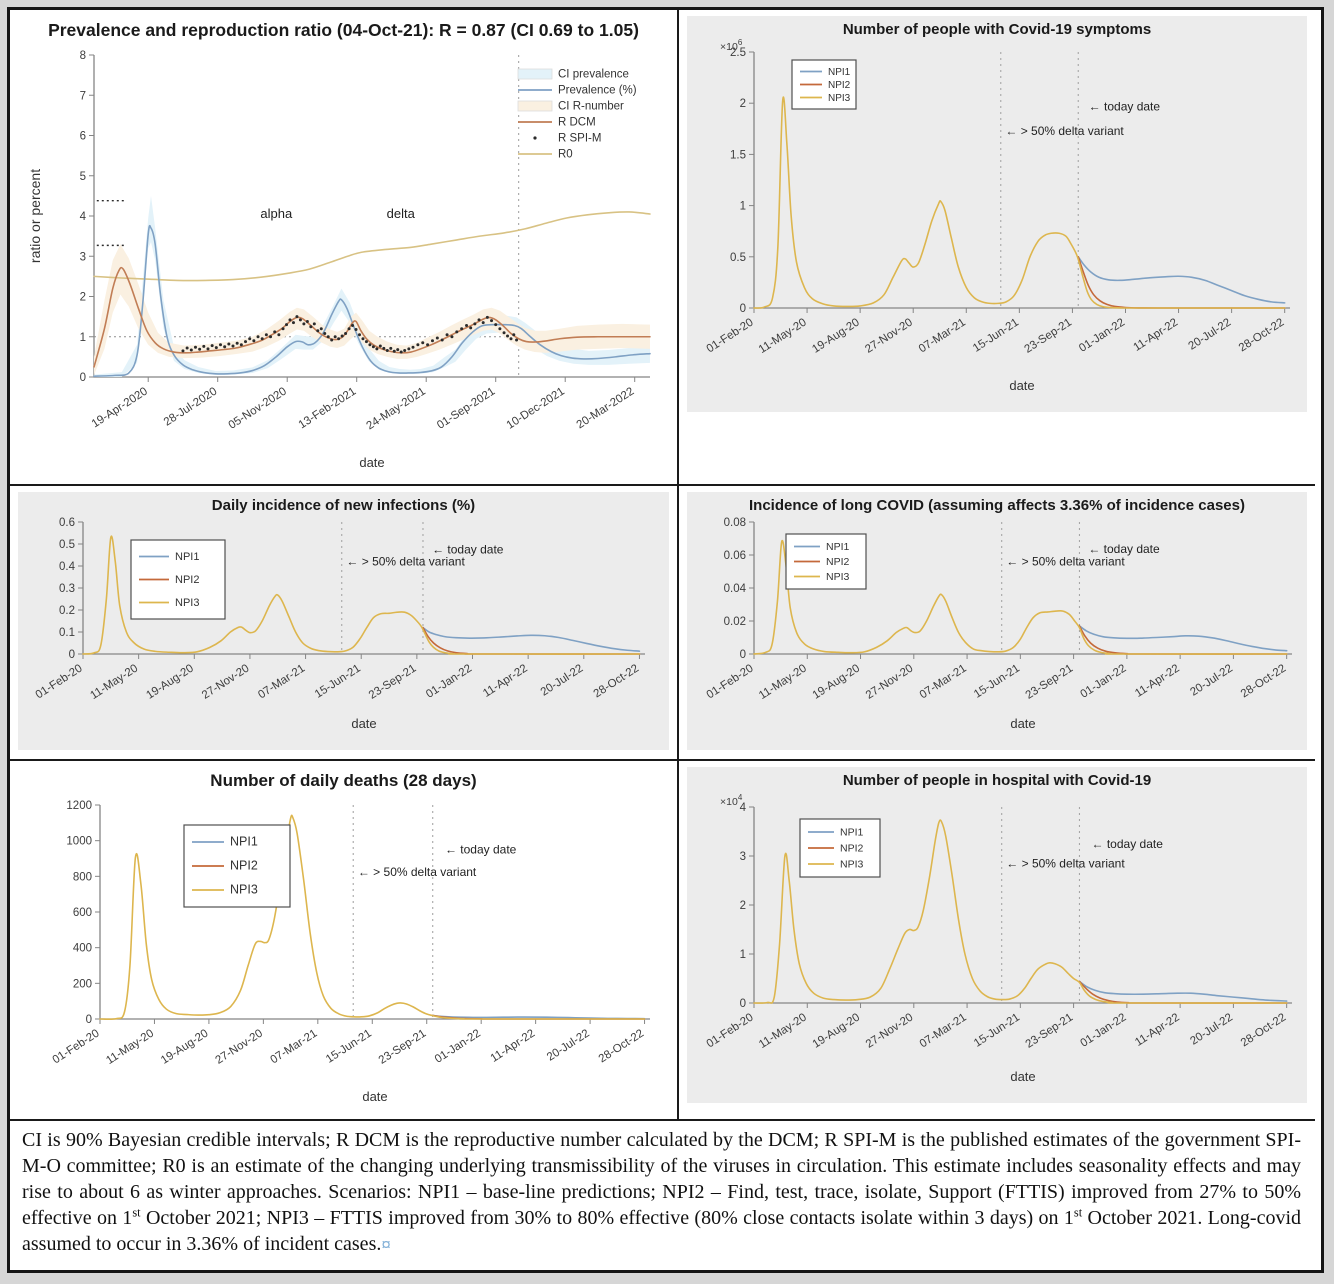 This screenshot has width=1334, height=1284. What do you see at coordinates (82, 217) in the screenshot?
I see `svg-text: 4` at bounding box center [82, 217].